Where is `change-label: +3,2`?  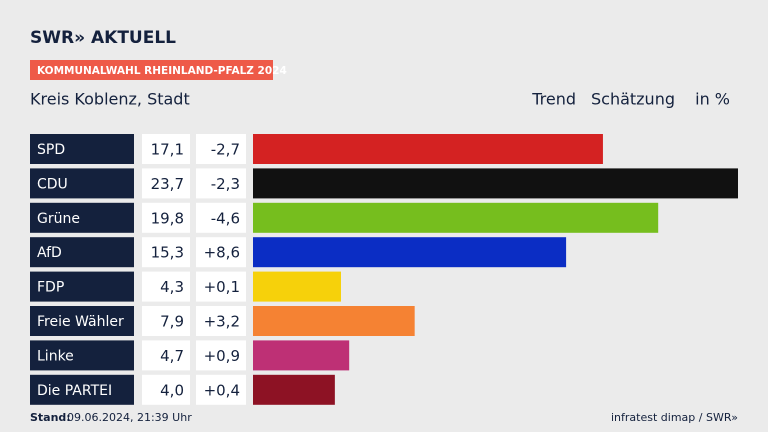
change-label: +3,2 is located at coordinates (222, 322).